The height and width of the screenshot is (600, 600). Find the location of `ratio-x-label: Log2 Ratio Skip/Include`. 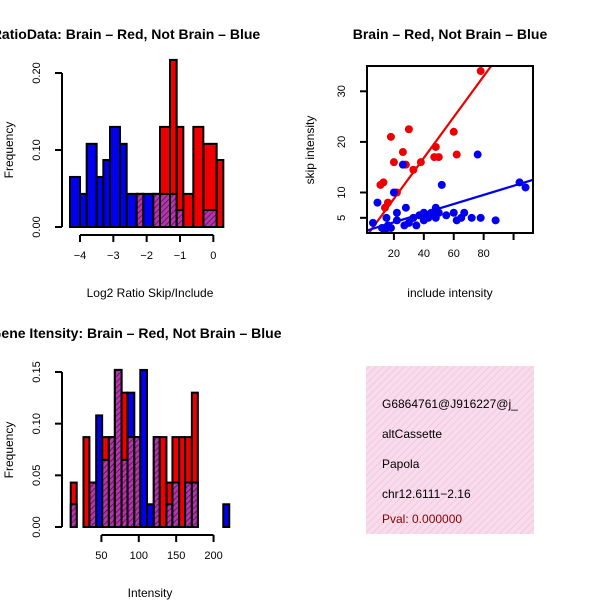

ratio-x-label: Log2 Ratio Skip/Include is located at coordinates (150, 293).